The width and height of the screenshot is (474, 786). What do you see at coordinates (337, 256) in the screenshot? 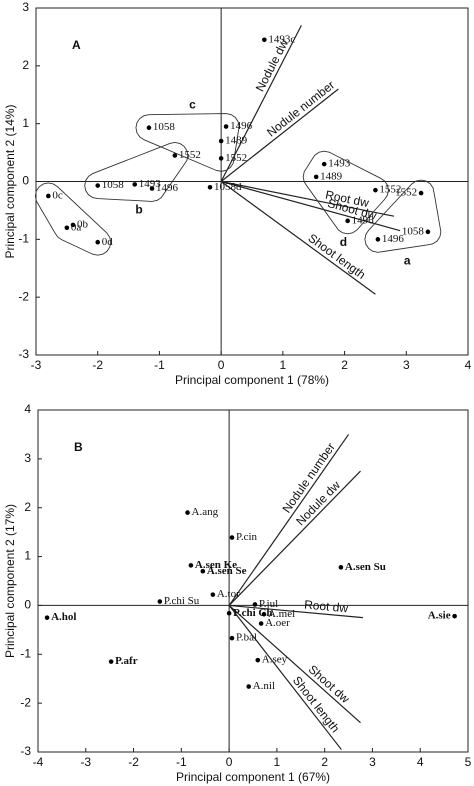
I see `vector-label: Shoot length` at bounding box center [337, 256].